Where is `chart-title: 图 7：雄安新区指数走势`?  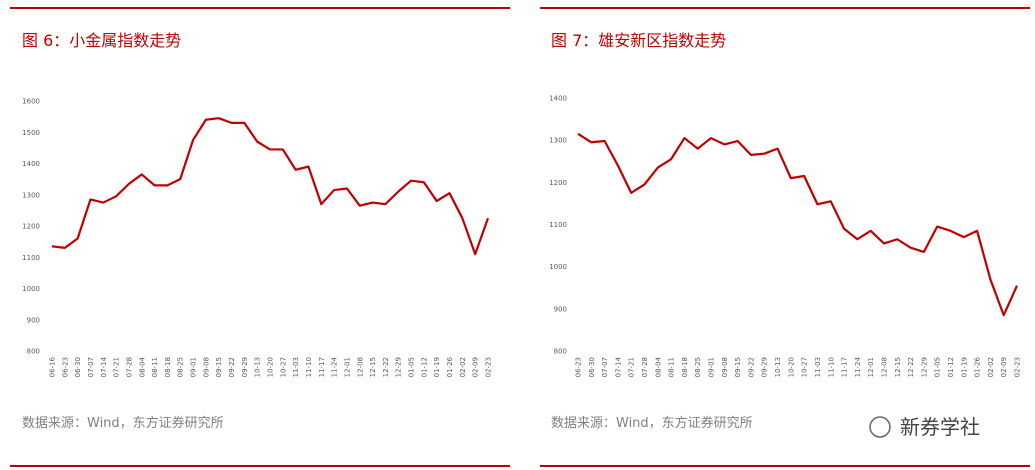
chart-title: 图 7：雄安新区指数走势 is located at coordinates (638, 40).